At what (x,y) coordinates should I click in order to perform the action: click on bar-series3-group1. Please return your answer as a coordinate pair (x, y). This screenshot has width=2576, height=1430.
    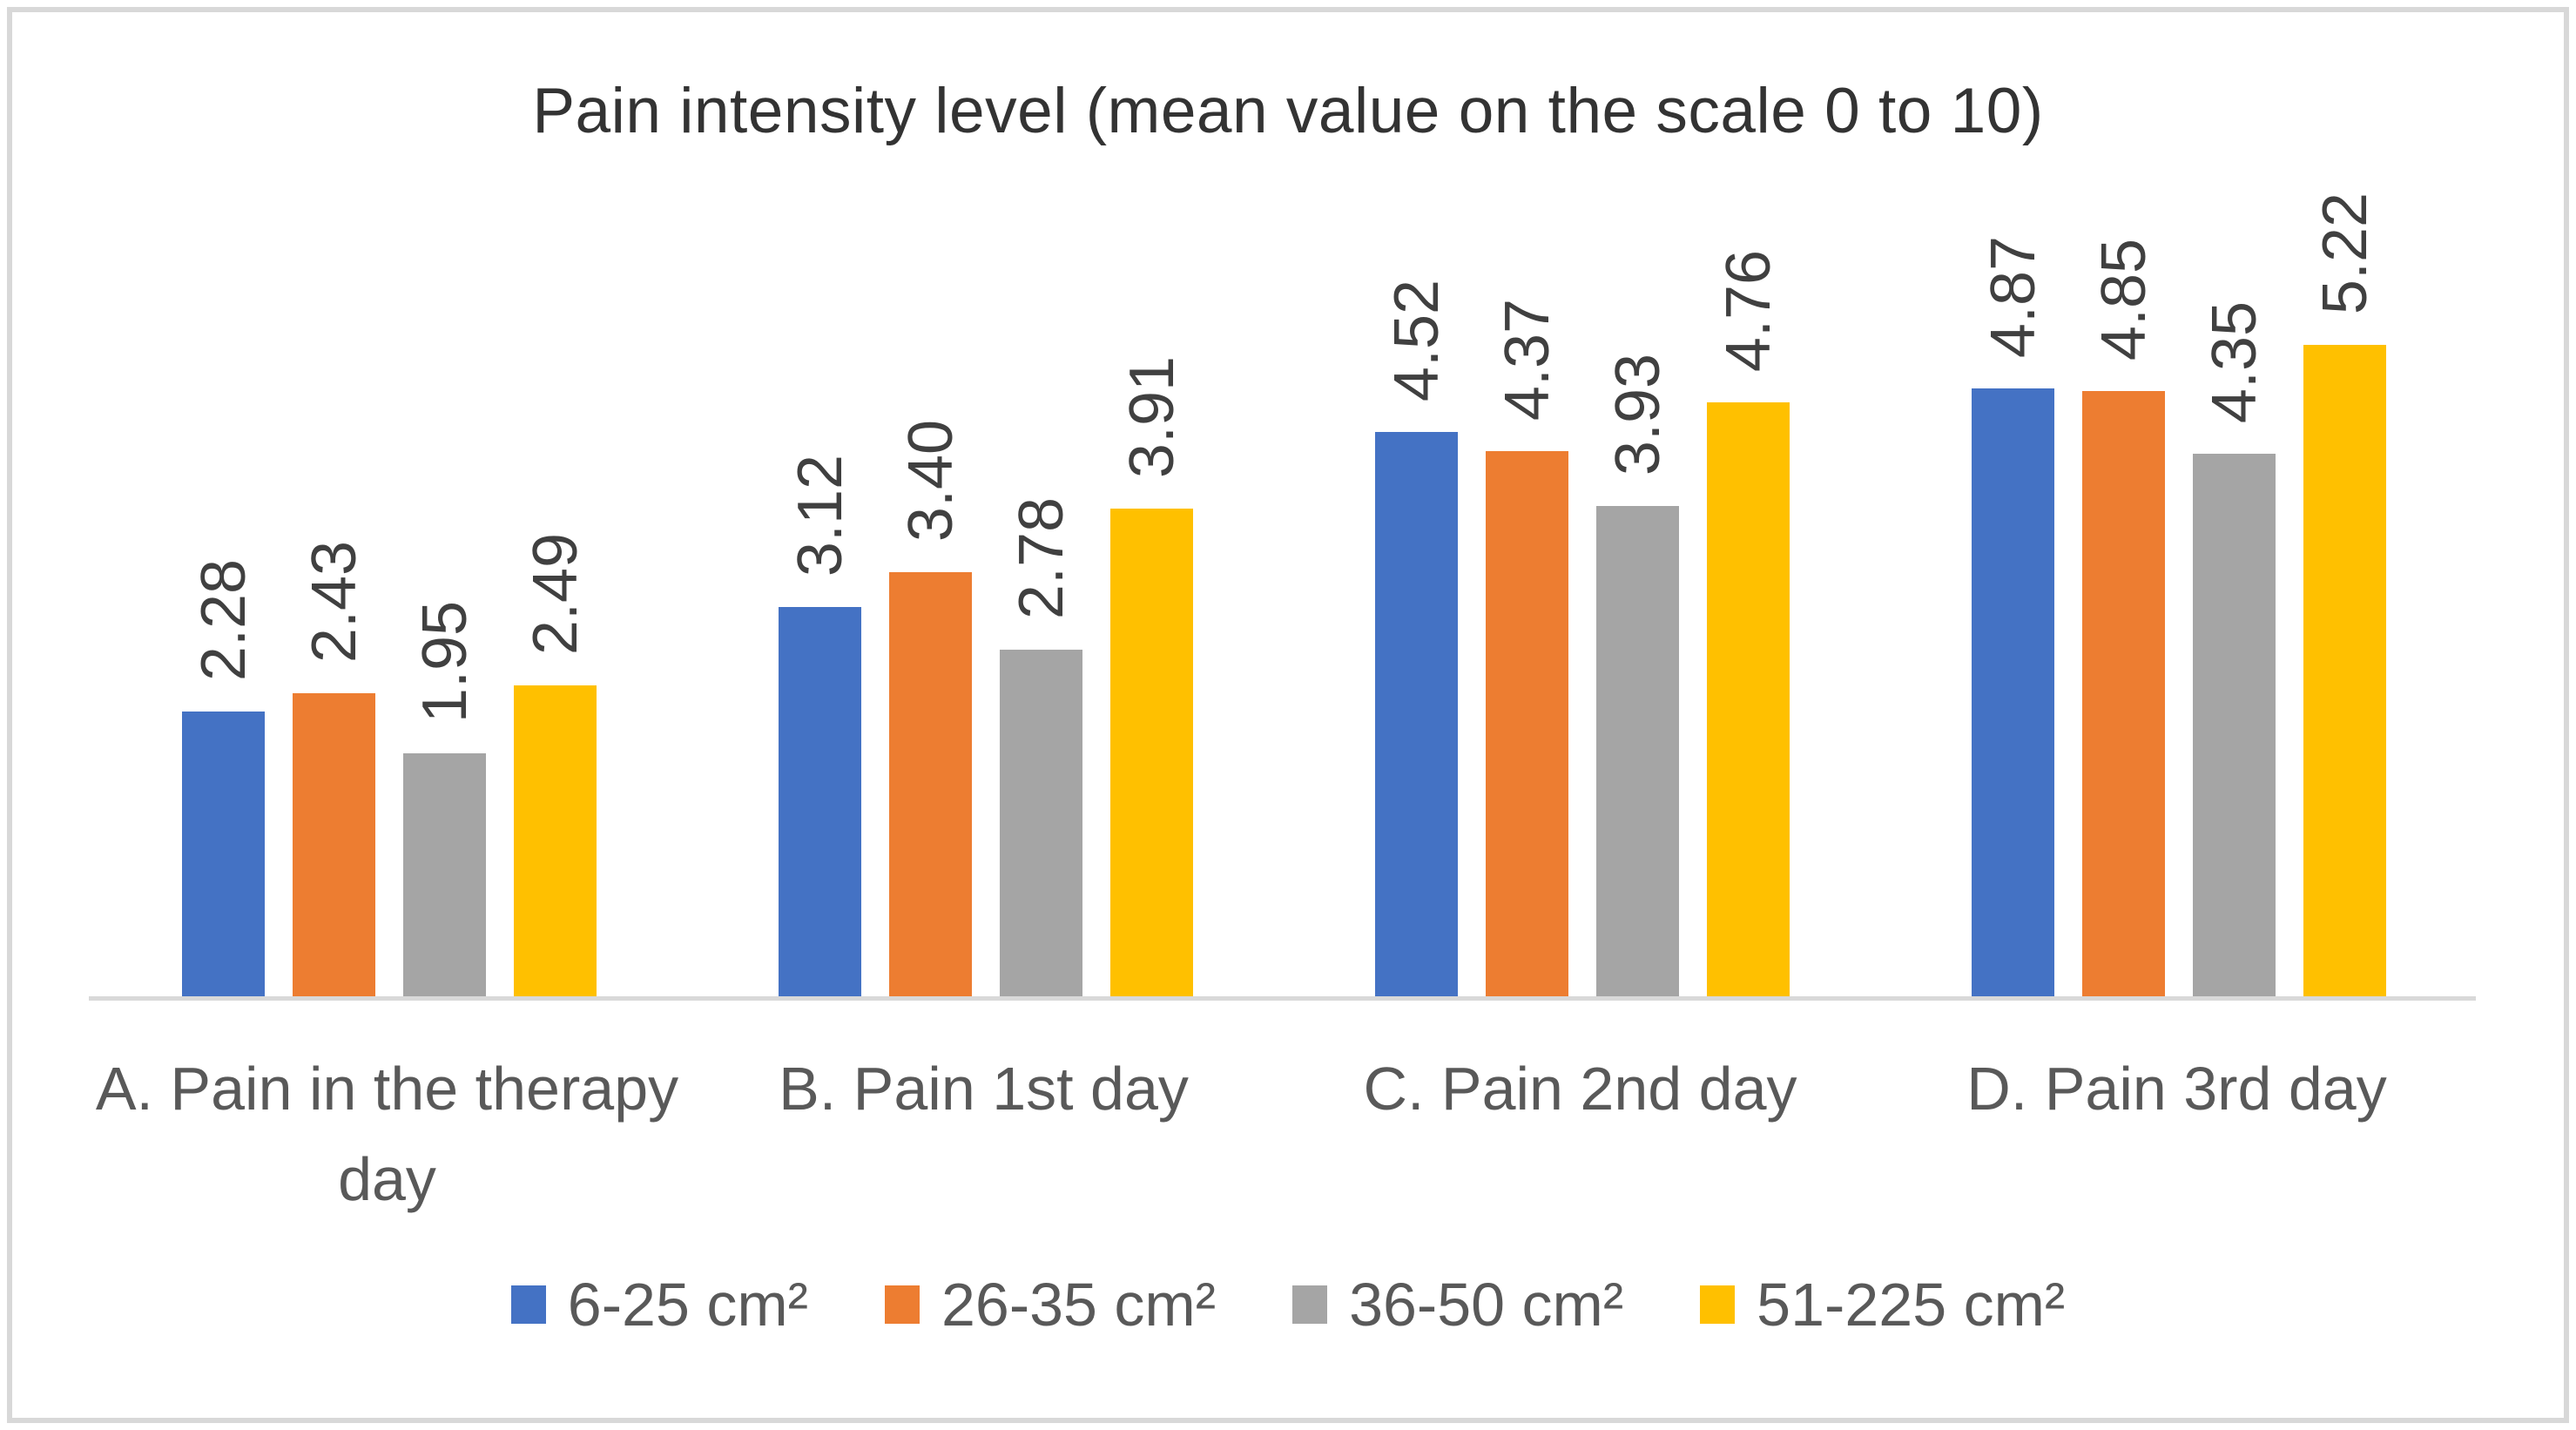
    Looking at the image, I should click on (444, 874).